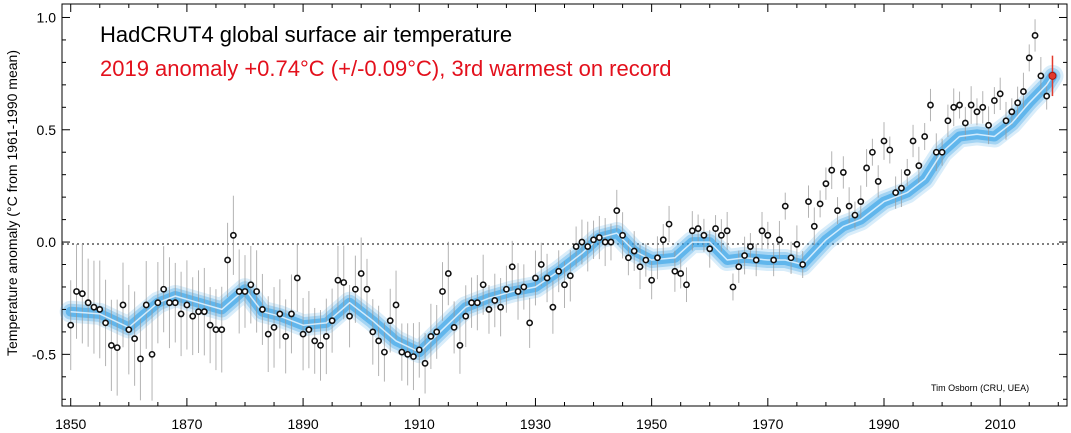  Describe the element at coordinates (651, 424) in the screenshot. I see `x-tick-label: 1950` at that location.